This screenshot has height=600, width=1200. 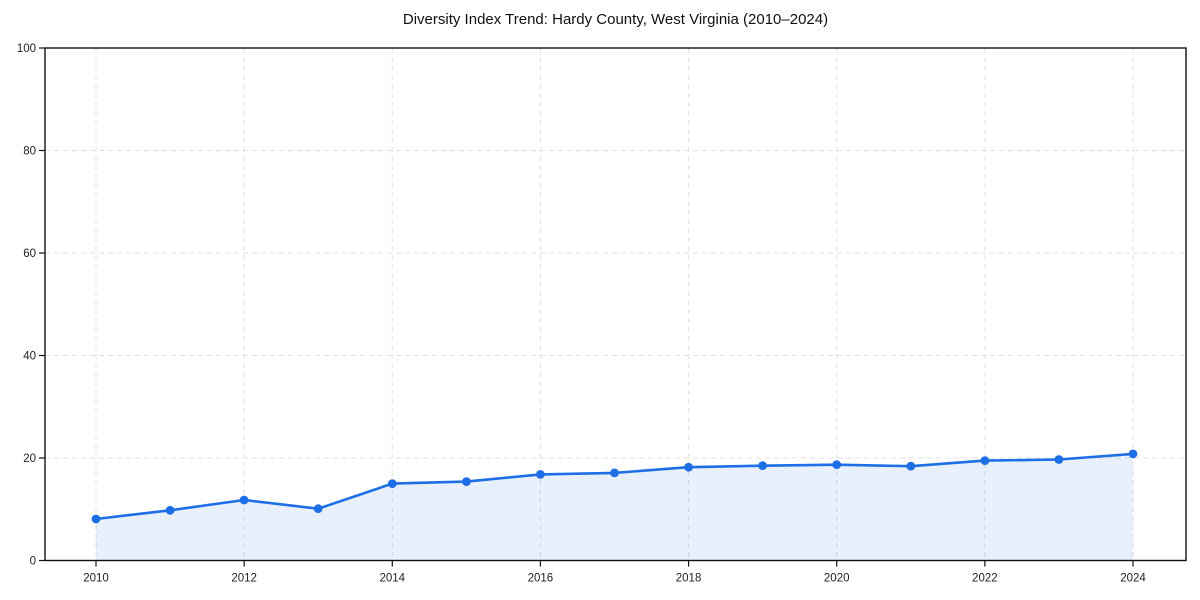 I want to click on x-tick-label: 2010, so click(x=96, y=579).